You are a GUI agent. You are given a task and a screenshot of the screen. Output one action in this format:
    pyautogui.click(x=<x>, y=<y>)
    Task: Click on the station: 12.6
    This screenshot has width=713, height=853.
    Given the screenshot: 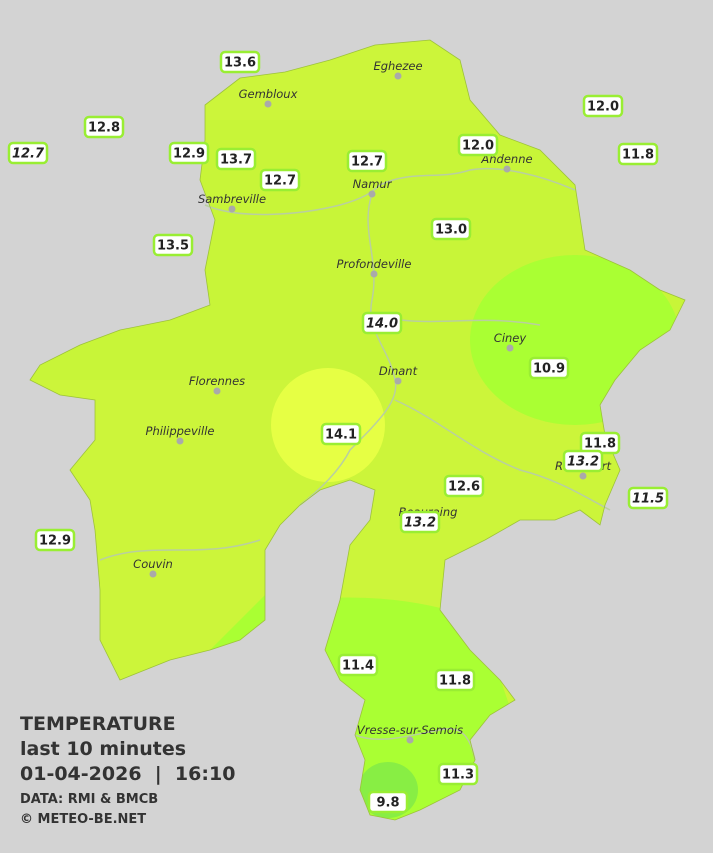 What is the action you would take?
    pyautogui.click(x=464, y=486)
    